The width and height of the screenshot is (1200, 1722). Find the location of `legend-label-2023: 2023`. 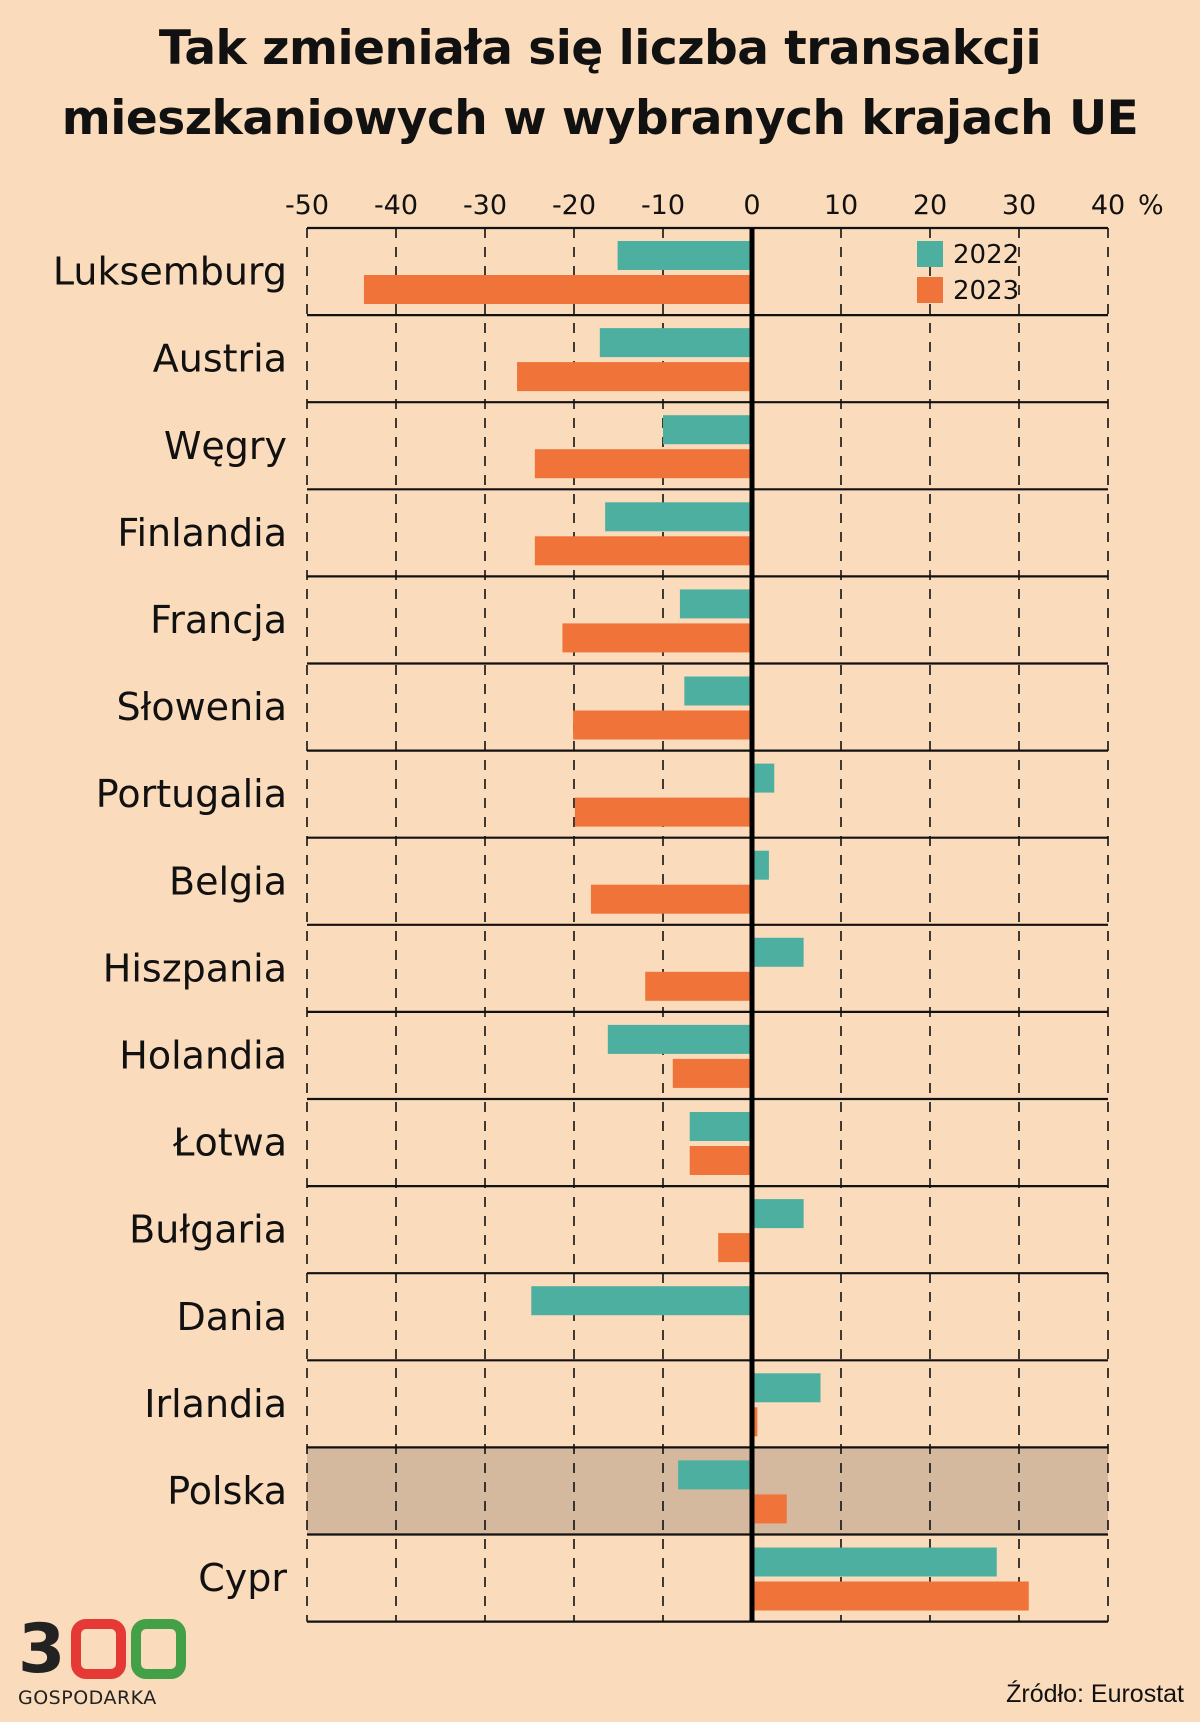

legend-label-2023: 2023 is located at coordinates (986, 291).